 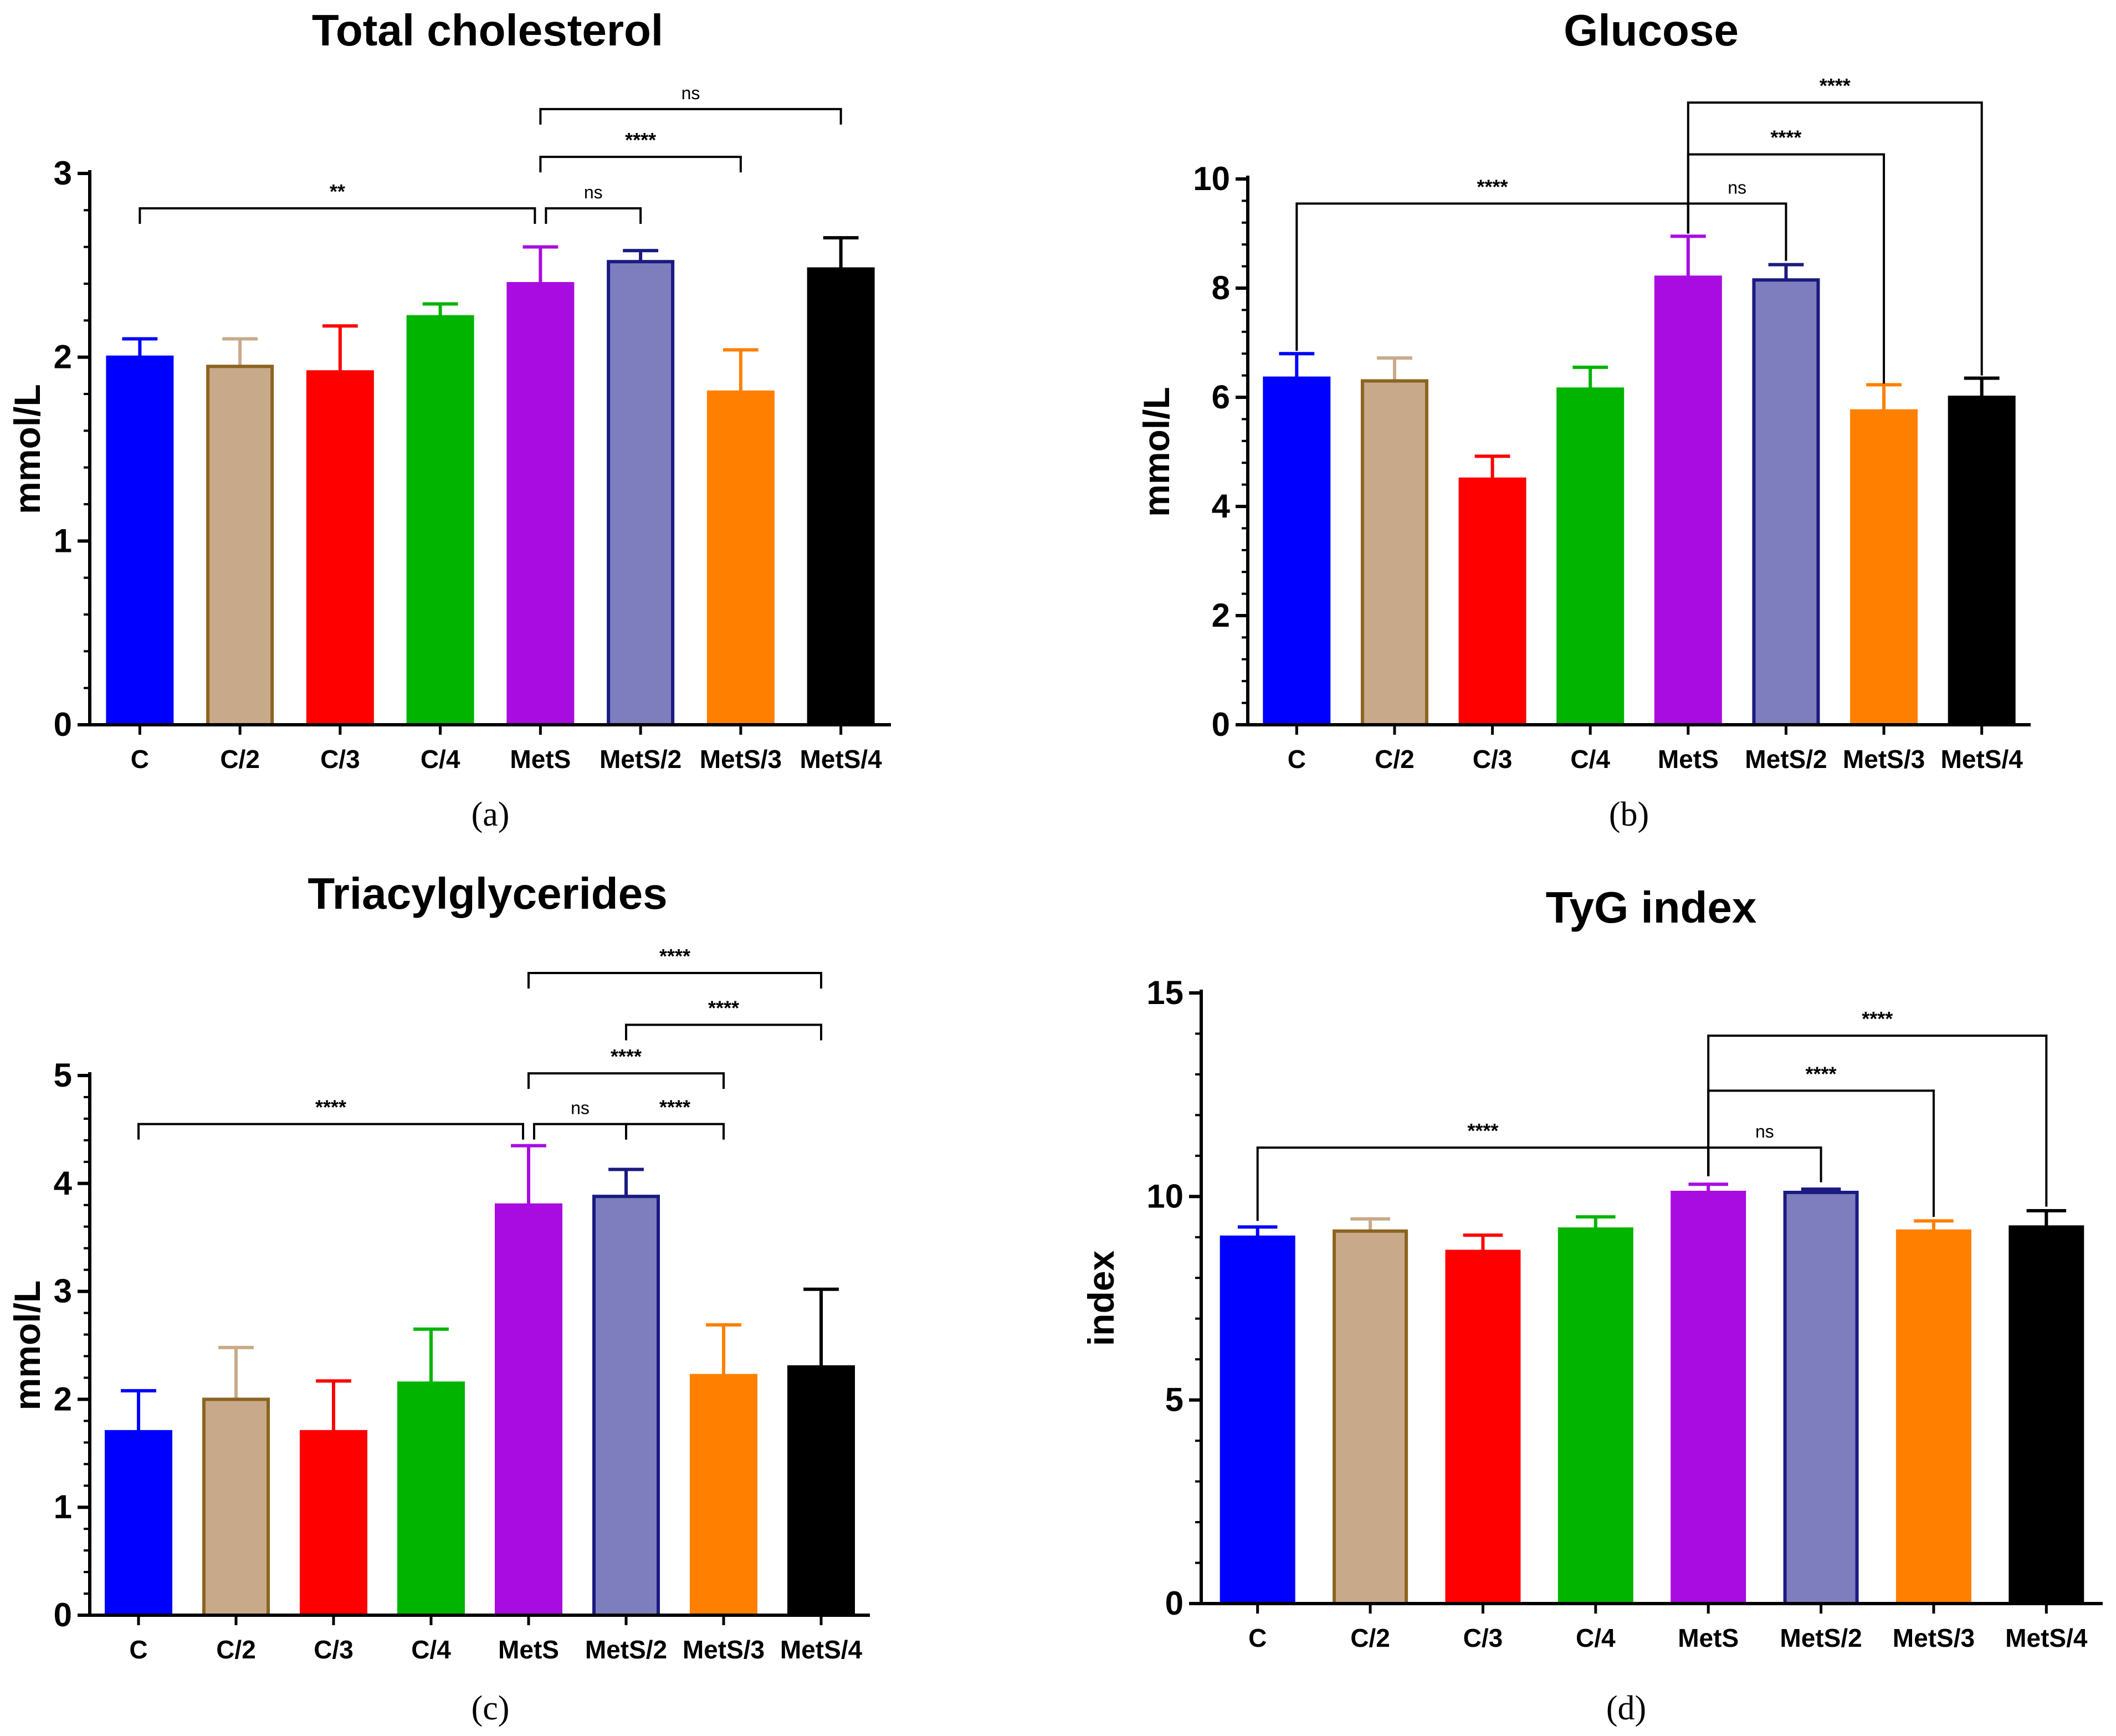 I want to click on y-tick-label: 8, so click(x=1221, y=288).